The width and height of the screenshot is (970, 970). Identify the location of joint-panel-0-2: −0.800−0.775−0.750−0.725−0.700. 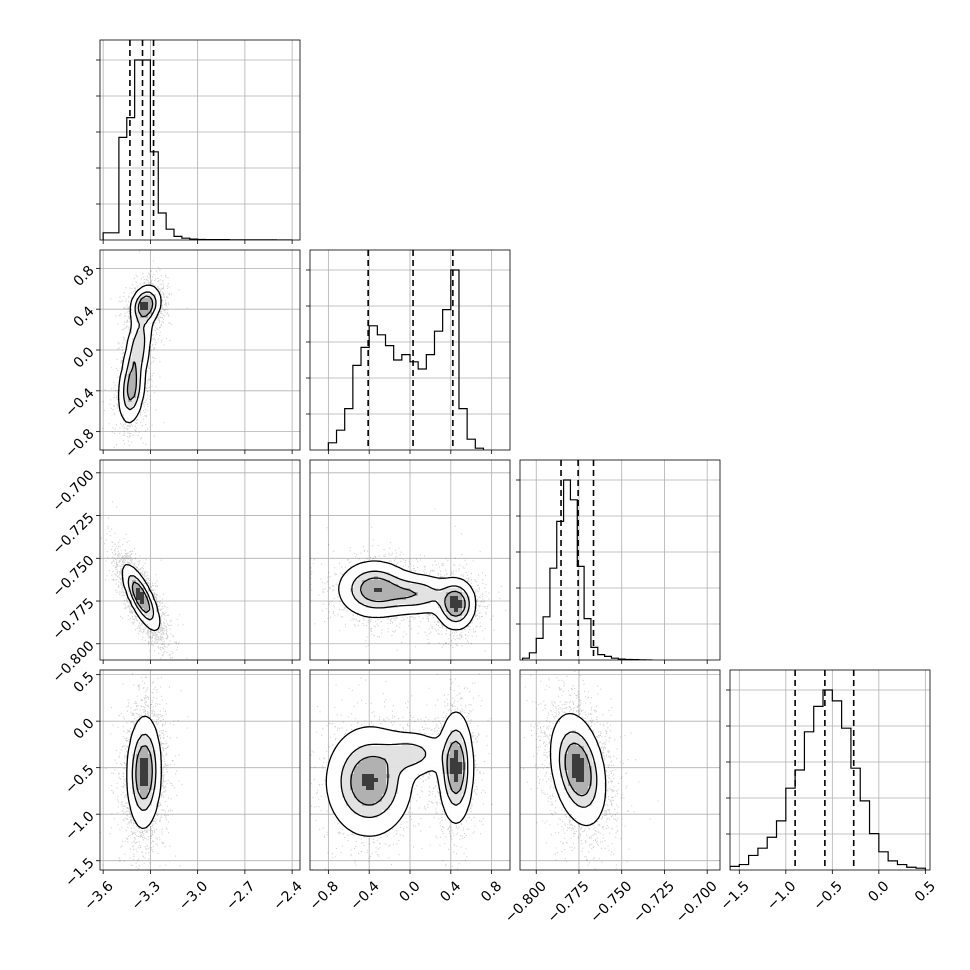
(175, 572).